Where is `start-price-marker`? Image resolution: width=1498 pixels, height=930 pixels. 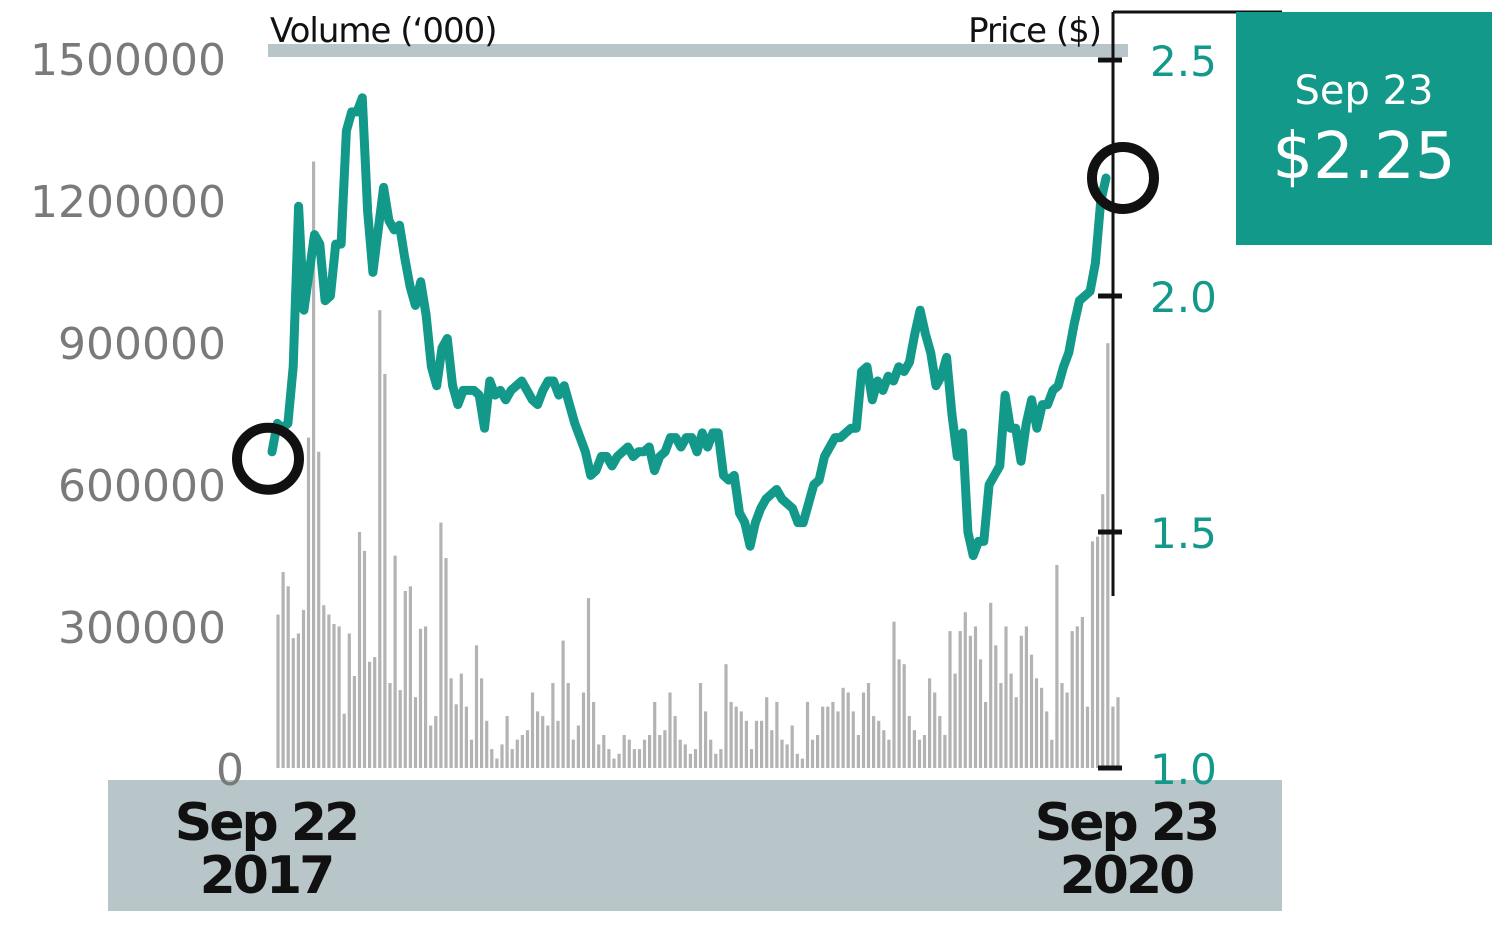 start-price-marker is located at coordinates (268, 458).